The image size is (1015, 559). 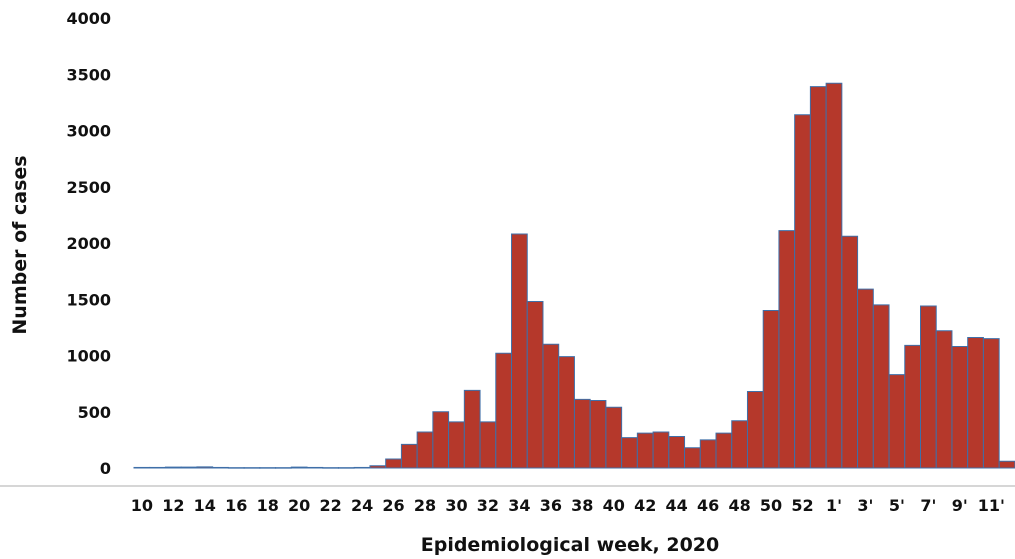 I want to click on x-tick-label: 44, so click(x=677, y=505).